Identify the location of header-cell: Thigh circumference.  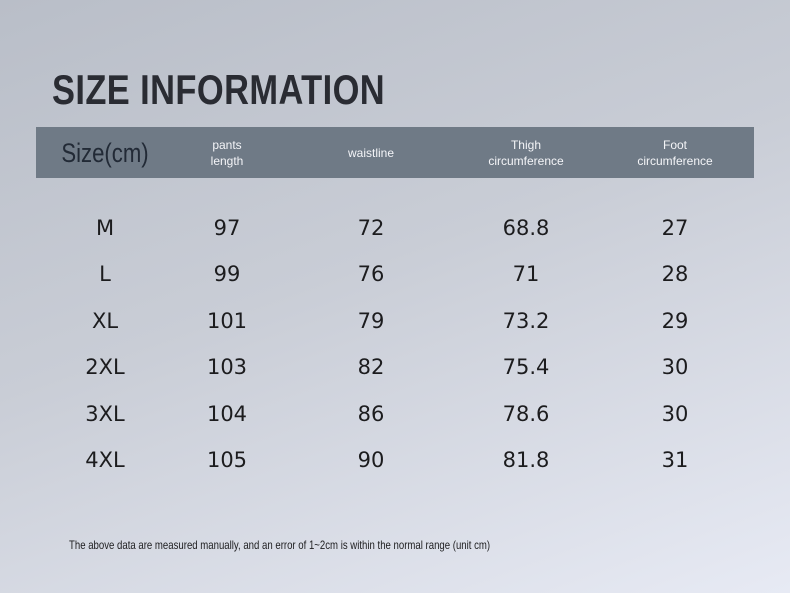
(525, 152).